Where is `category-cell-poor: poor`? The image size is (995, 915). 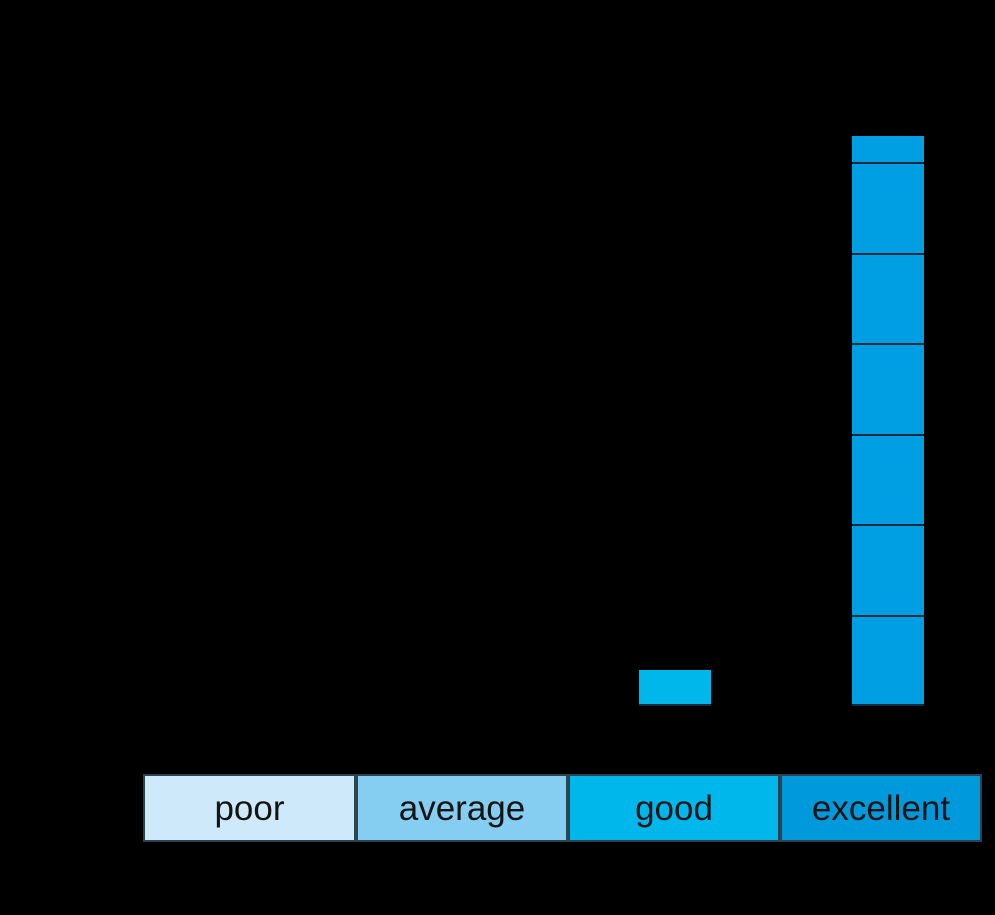
category-cell-poor: poor is located at coordinates (249, 808).